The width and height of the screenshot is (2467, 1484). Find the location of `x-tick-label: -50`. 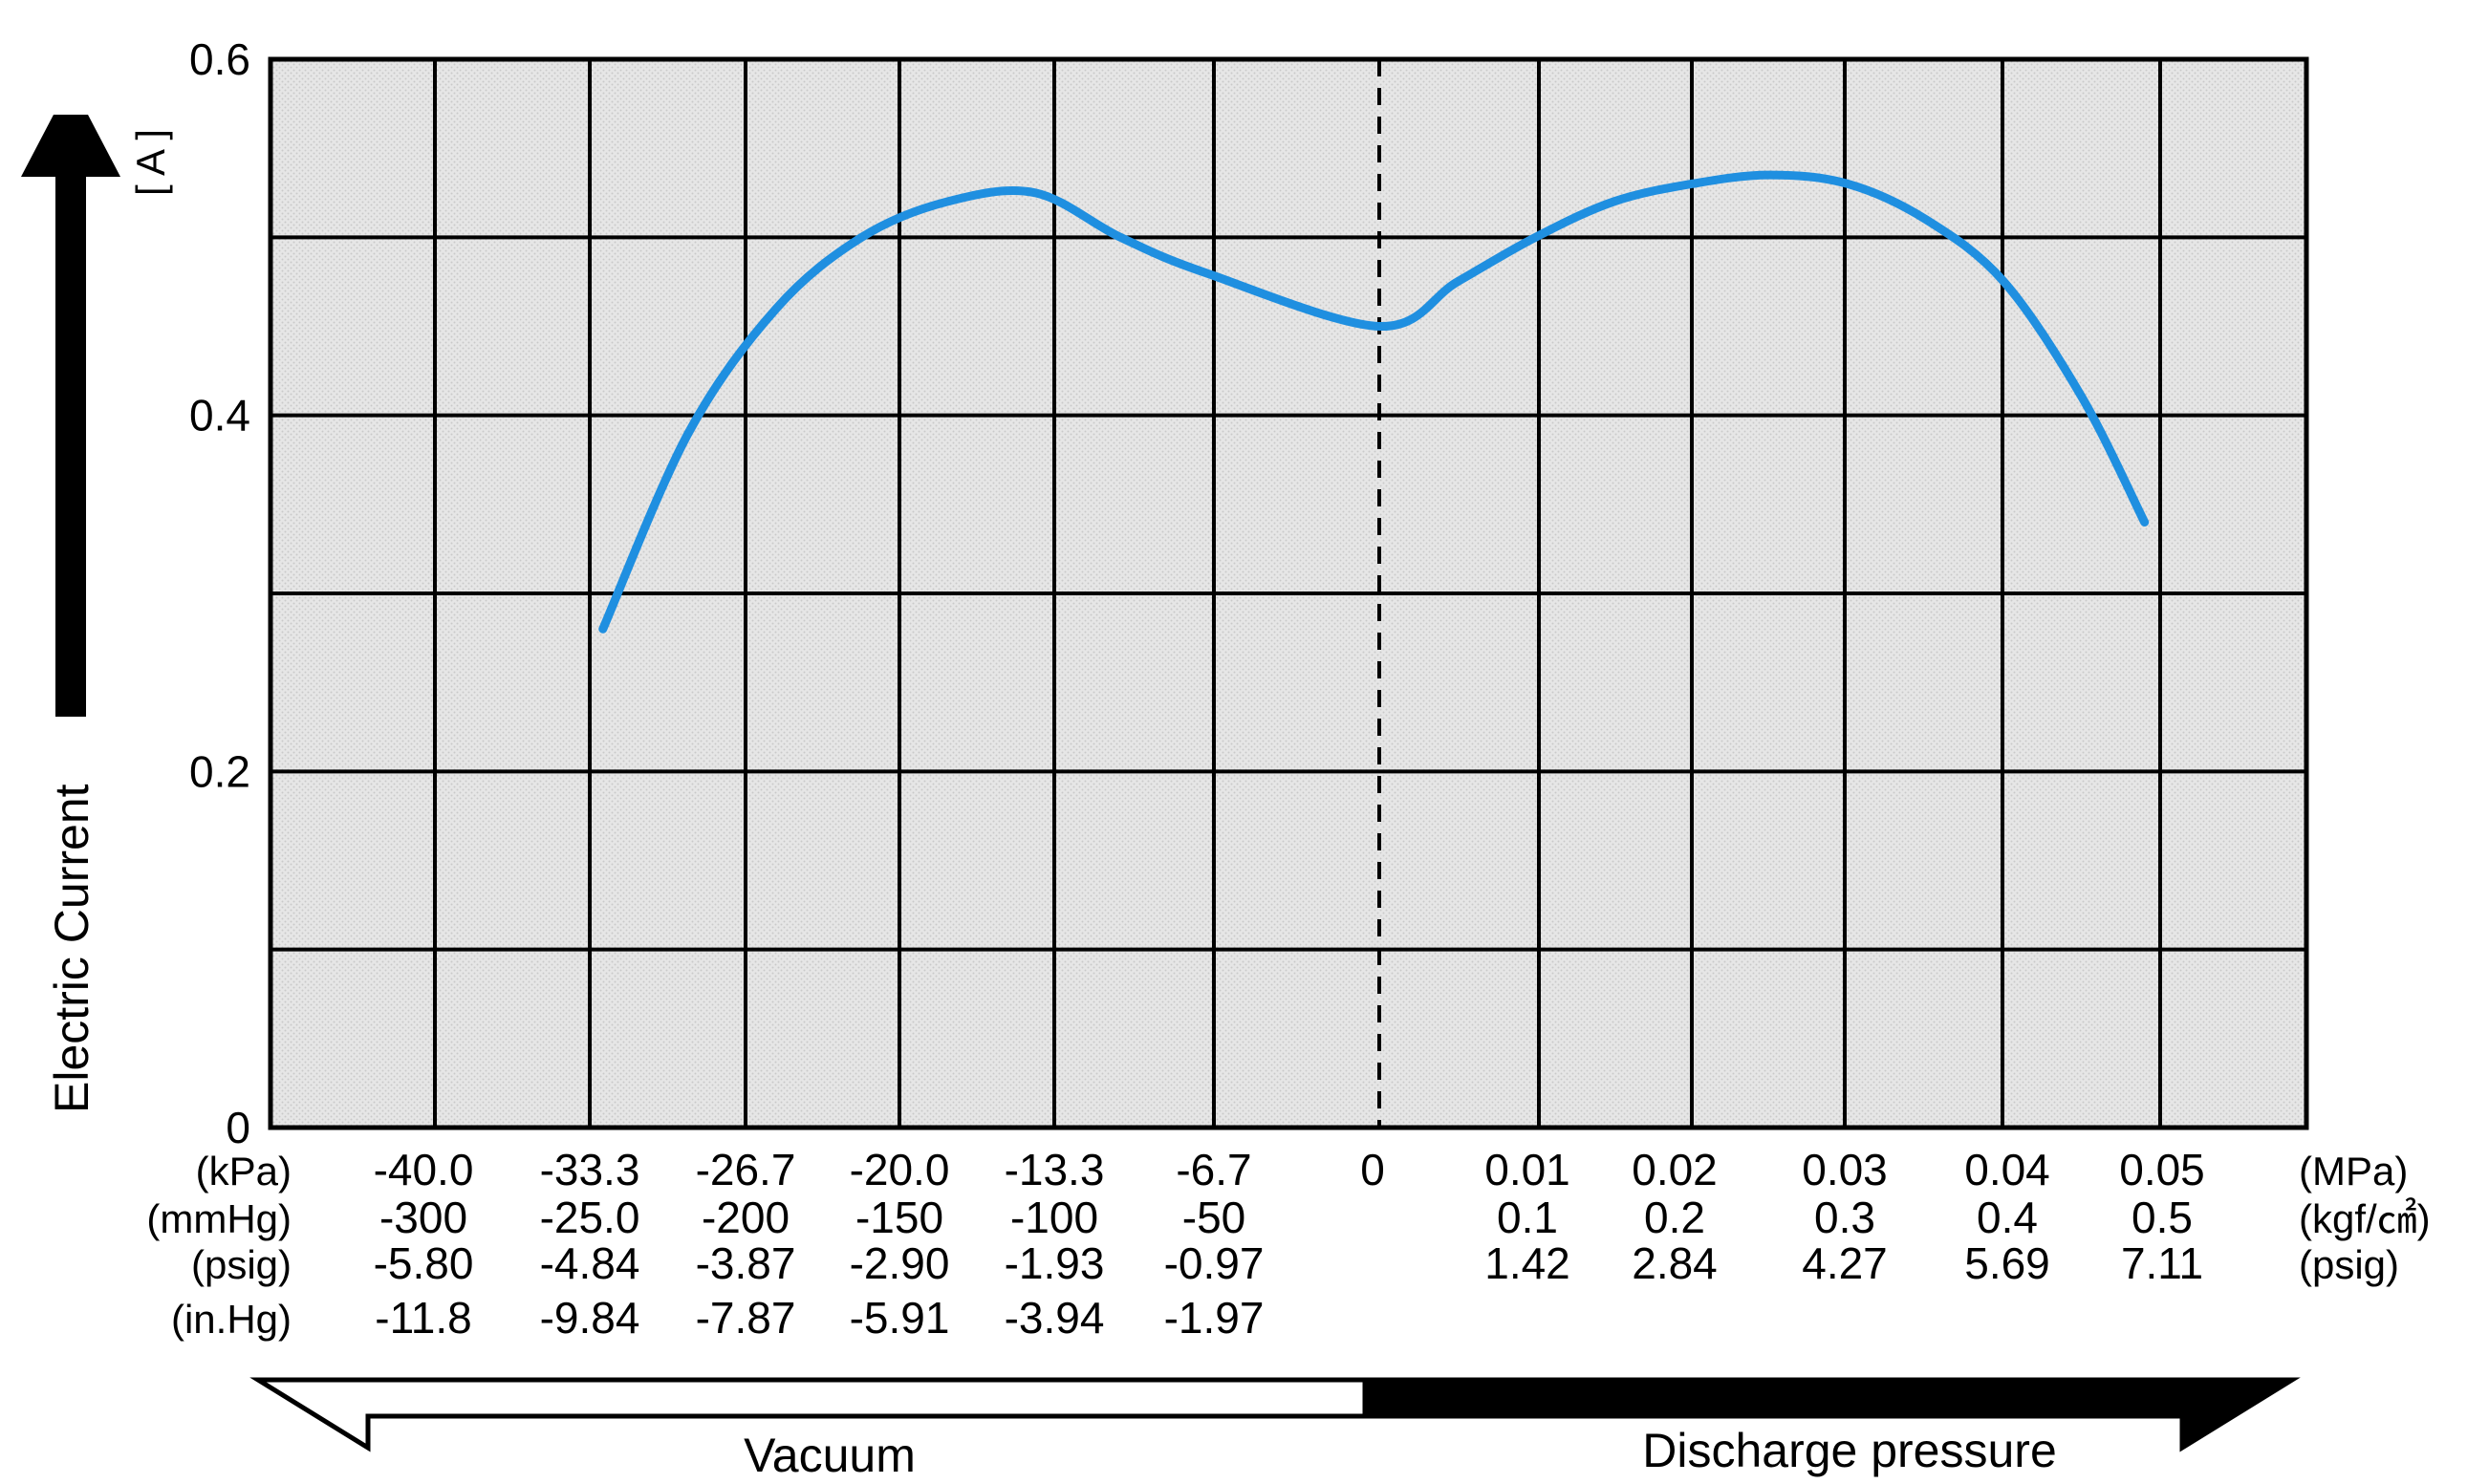

x-tick-label: -50 is located at coordinates (1213, 1217).